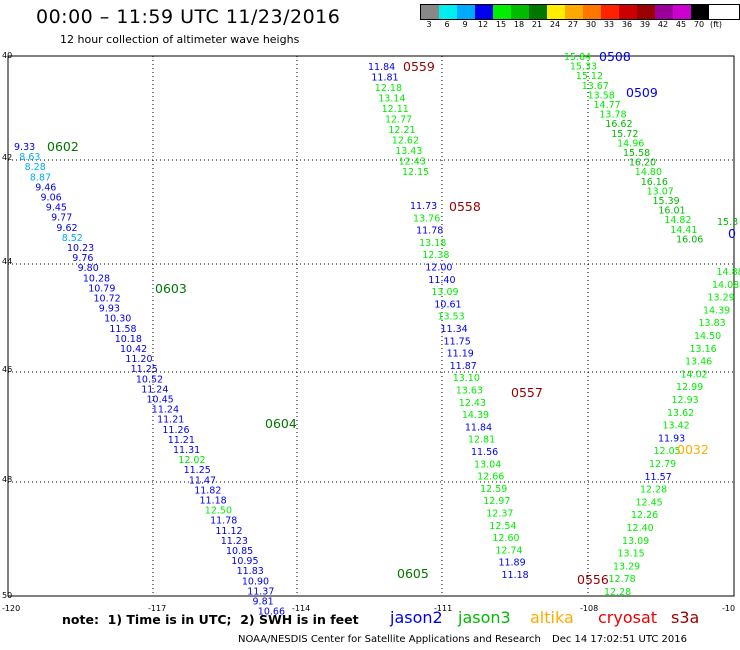 The width and height of the screenshot is (740, 650). What do you see at coordinates (703, 349) in the screenshot?
I see `swh-value: 13.16` at bounding box center [703, 349].